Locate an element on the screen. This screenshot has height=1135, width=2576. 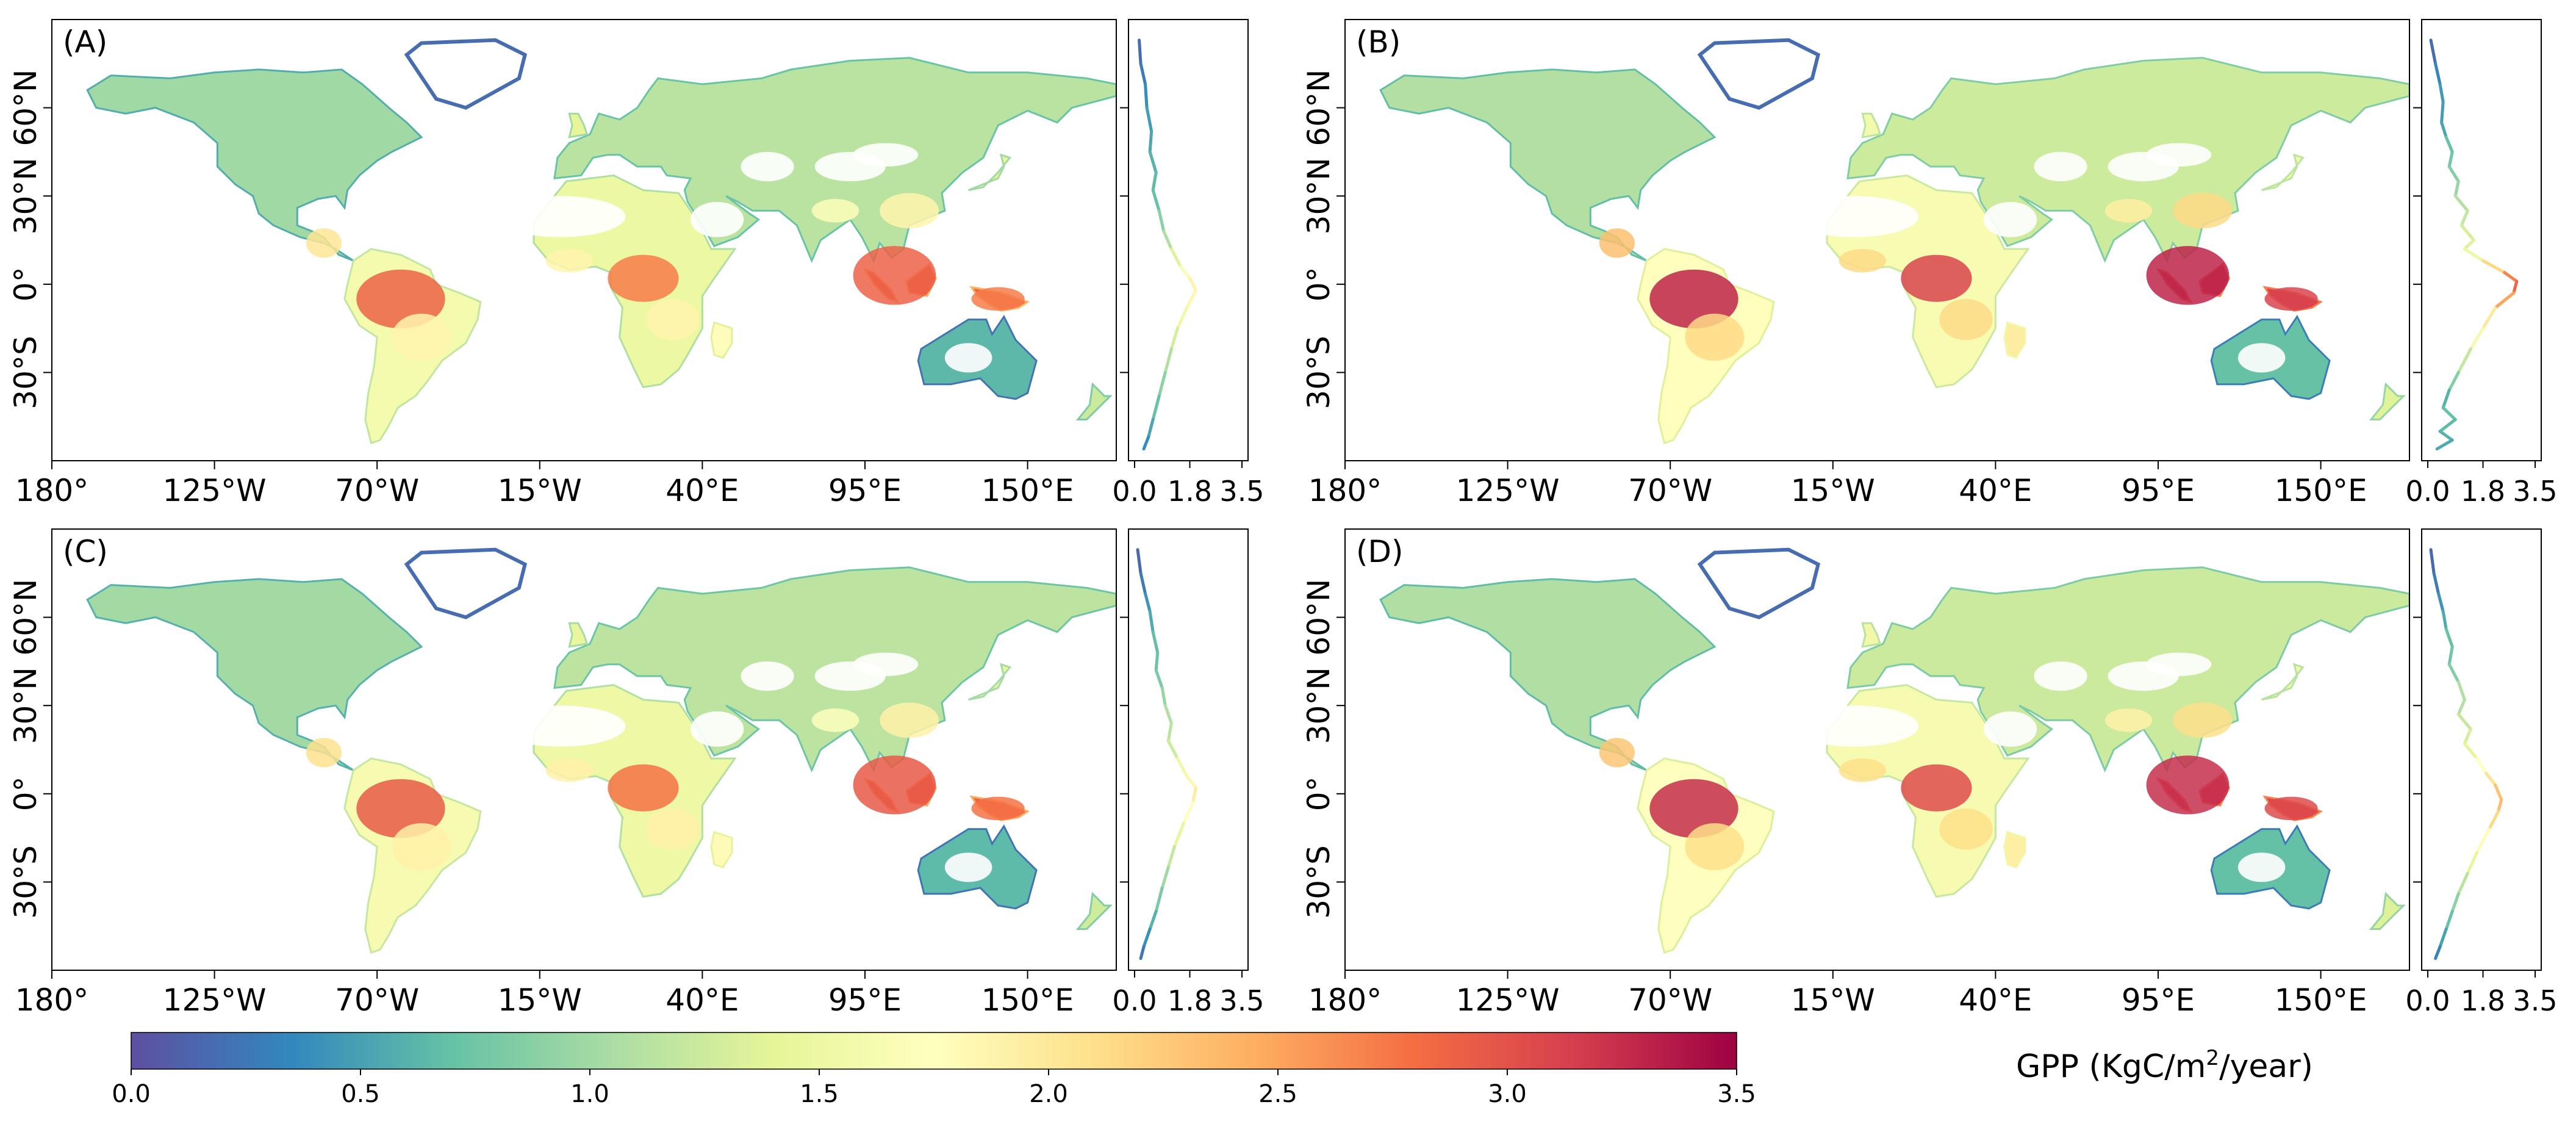
latitude-profile: 0.0 1.8 3.5 is located at coordinates (2482, 772).